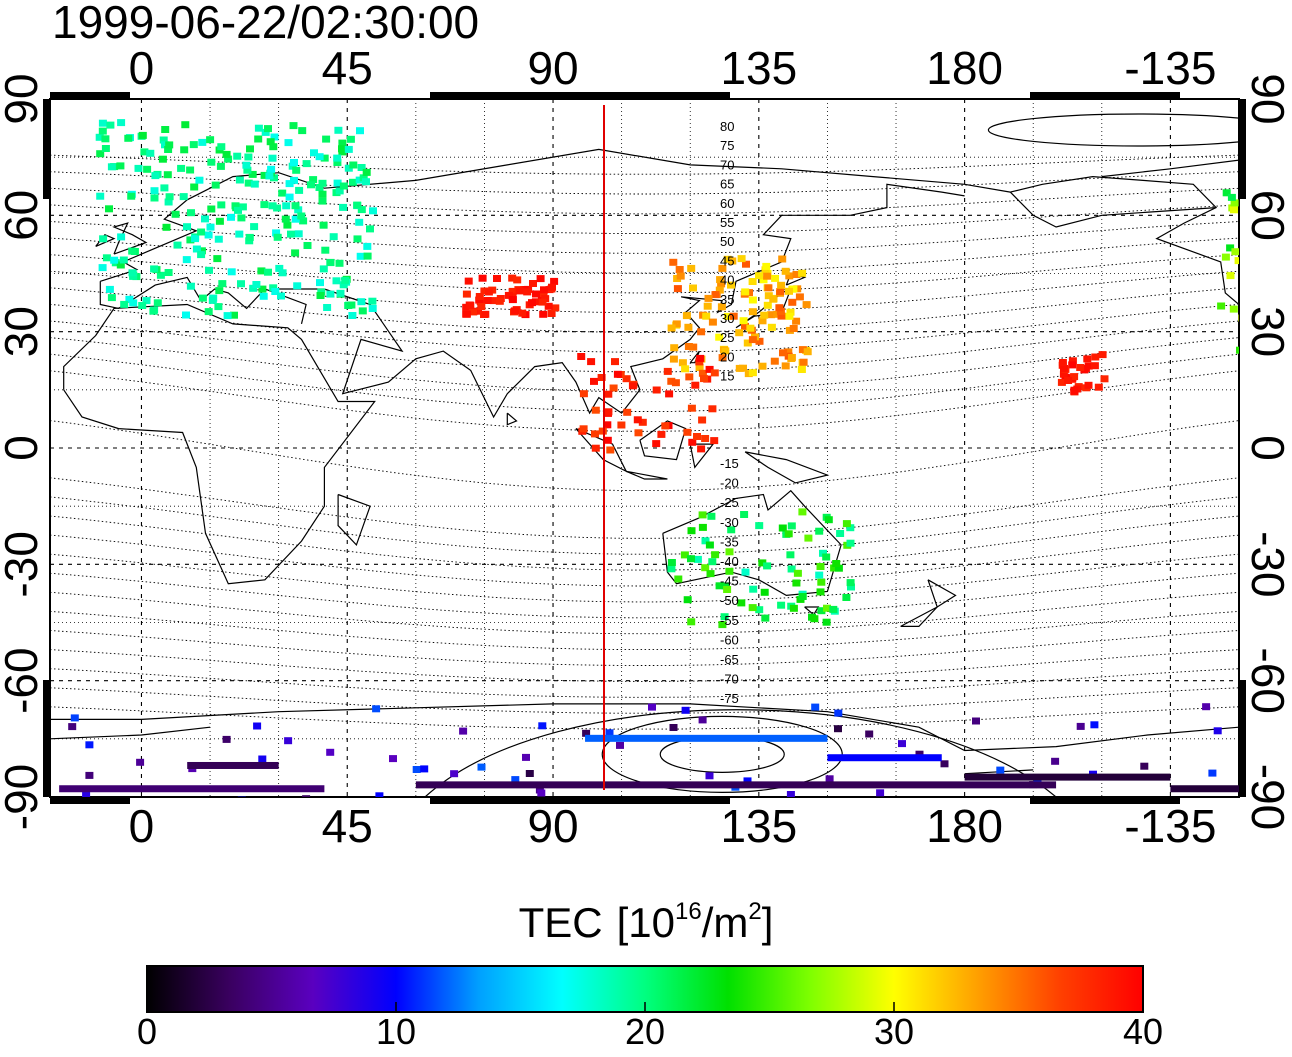 This screenshot has height=1057, width=1292. I want to click on contour-label: 80, so click(727, 126).